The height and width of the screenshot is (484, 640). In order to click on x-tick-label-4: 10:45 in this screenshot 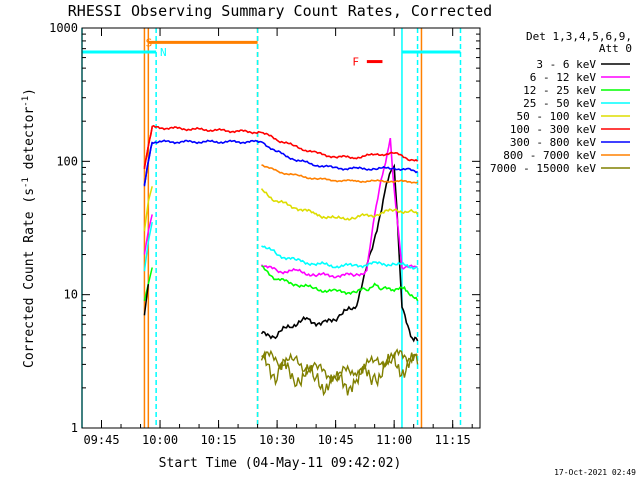, I will do `click(336, 440)`.